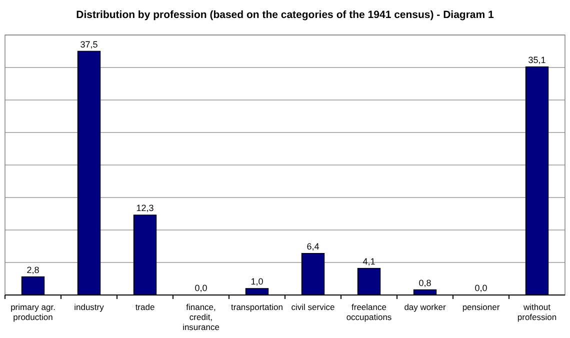  What do you see at coordinates (369, 312) in the screenshot?
I see `x-tick-label: freelance occupations` at bounding box center [369, 312].